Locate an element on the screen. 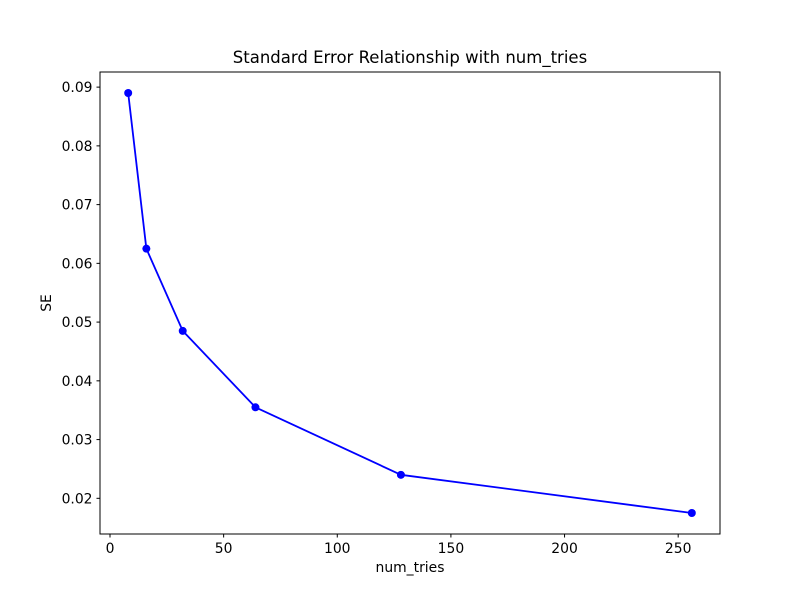 The height and width of the screenshot is (604, 800). y-tick-label: 0.08 is located at coordinates (77, 147).